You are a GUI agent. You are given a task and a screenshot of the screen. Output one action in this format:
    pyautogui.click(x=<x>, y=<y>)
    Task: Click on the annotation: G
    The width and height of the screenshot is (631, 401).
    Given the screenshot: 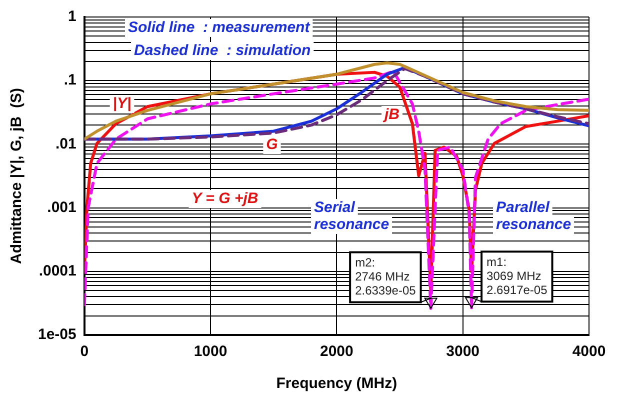 What is the action you would take?
    pyautogui.click(x=272, y=145)
    